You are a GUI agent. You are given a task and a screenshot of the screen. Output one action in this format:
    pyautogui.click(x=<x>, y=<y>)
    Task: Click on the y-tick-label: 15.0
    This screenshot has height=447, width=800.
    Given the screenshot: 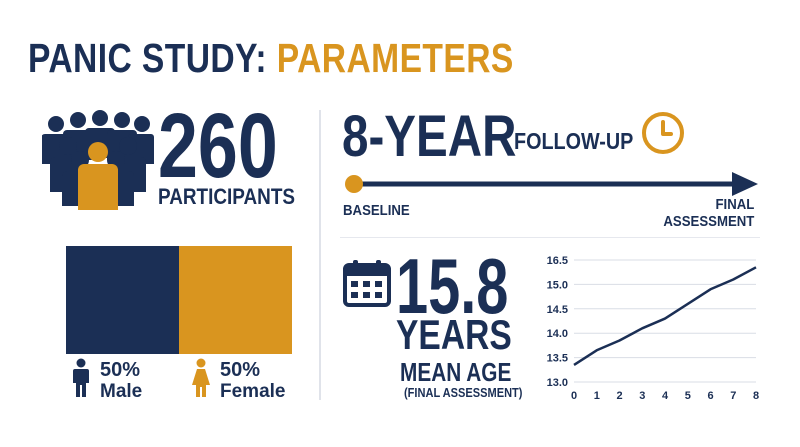 What is the action you would take?
    pyautogui.click(x=557, y=285)
    